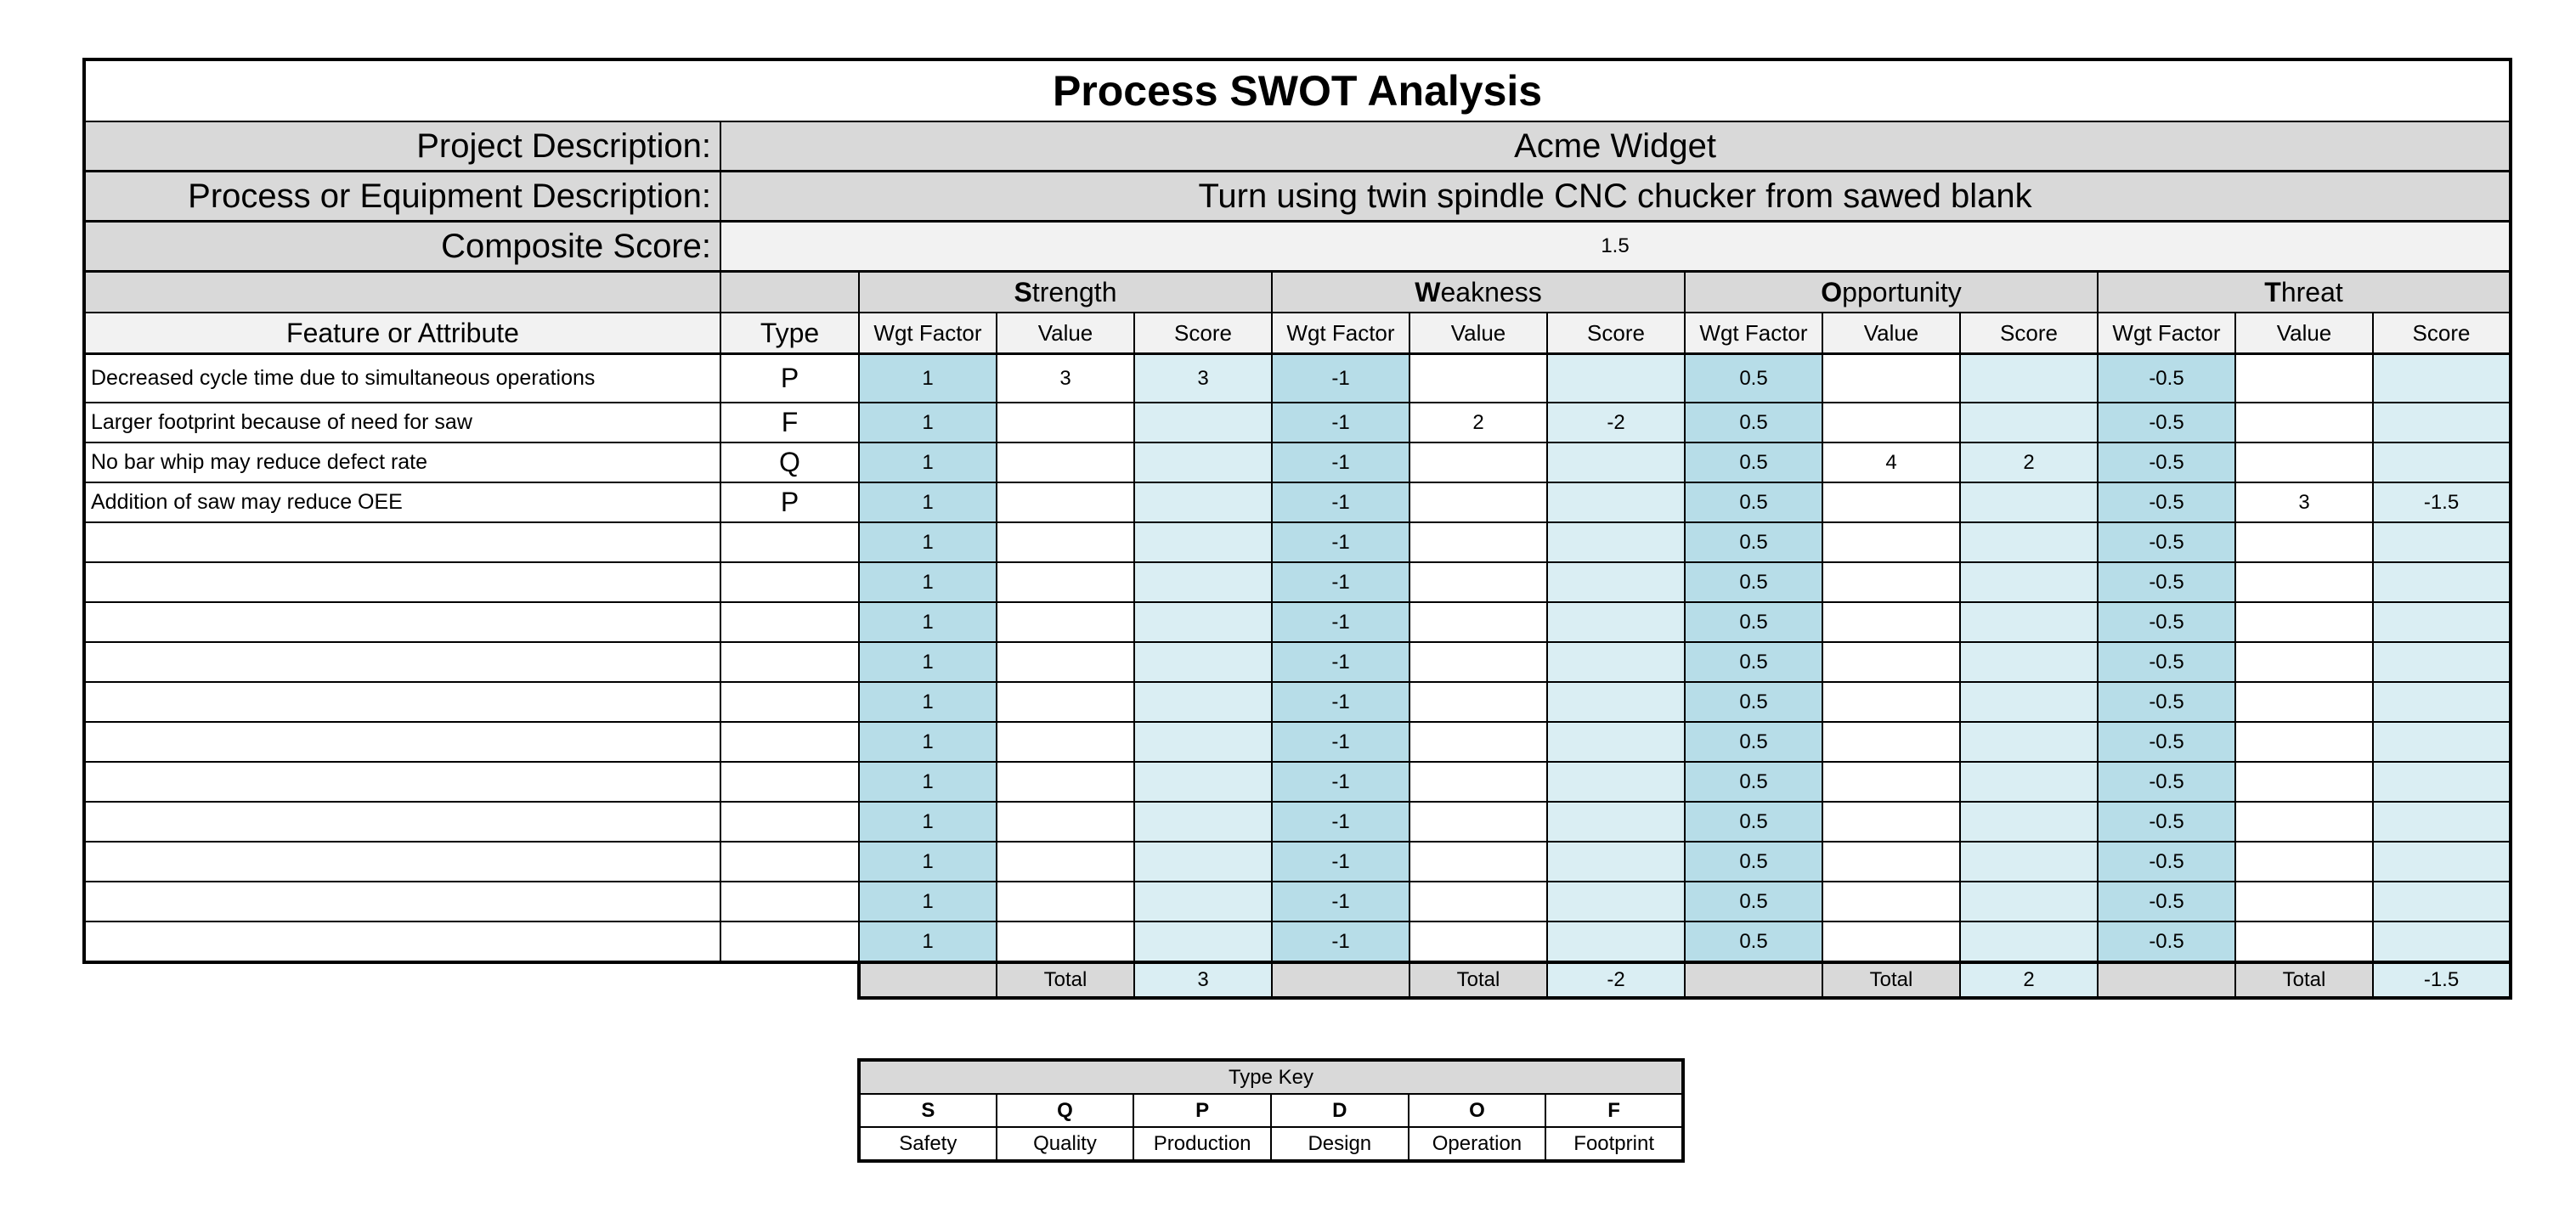 The width and height of the screenshot is (2576, 1223). Describe the element at coordinates (1065, 377) in the screenshot. I see `value-cell-strength: 3` at that location.